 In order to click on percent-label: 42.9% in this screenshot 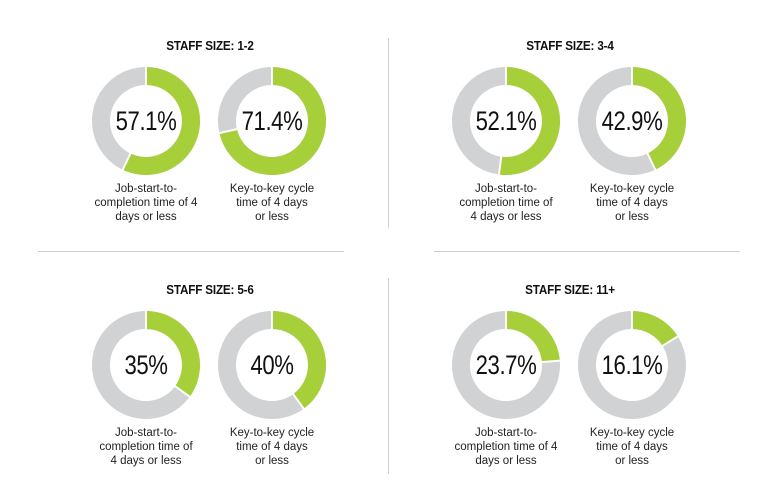, I will do `click(632, 121)`.